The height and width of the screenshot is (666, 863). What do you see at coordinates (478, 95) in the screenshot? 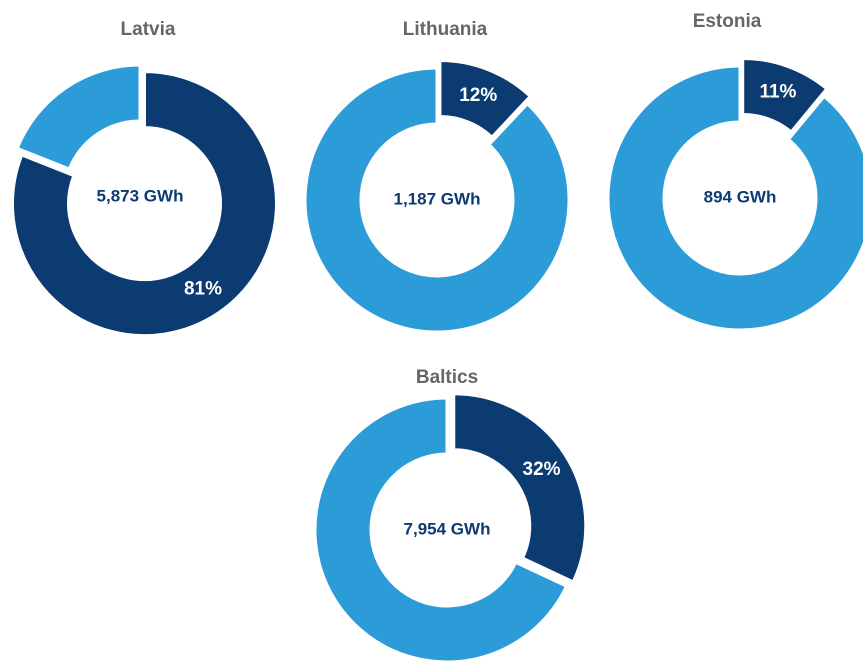
I see `slice-label: 12%` at bounding box center [478, 95].